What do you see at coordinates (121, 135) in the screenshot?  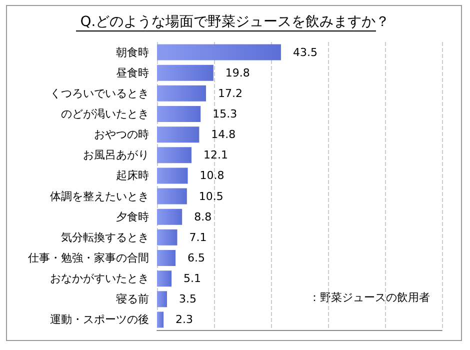 I see `y-tick-label: おやつの時` at bounding box center [121, 135].